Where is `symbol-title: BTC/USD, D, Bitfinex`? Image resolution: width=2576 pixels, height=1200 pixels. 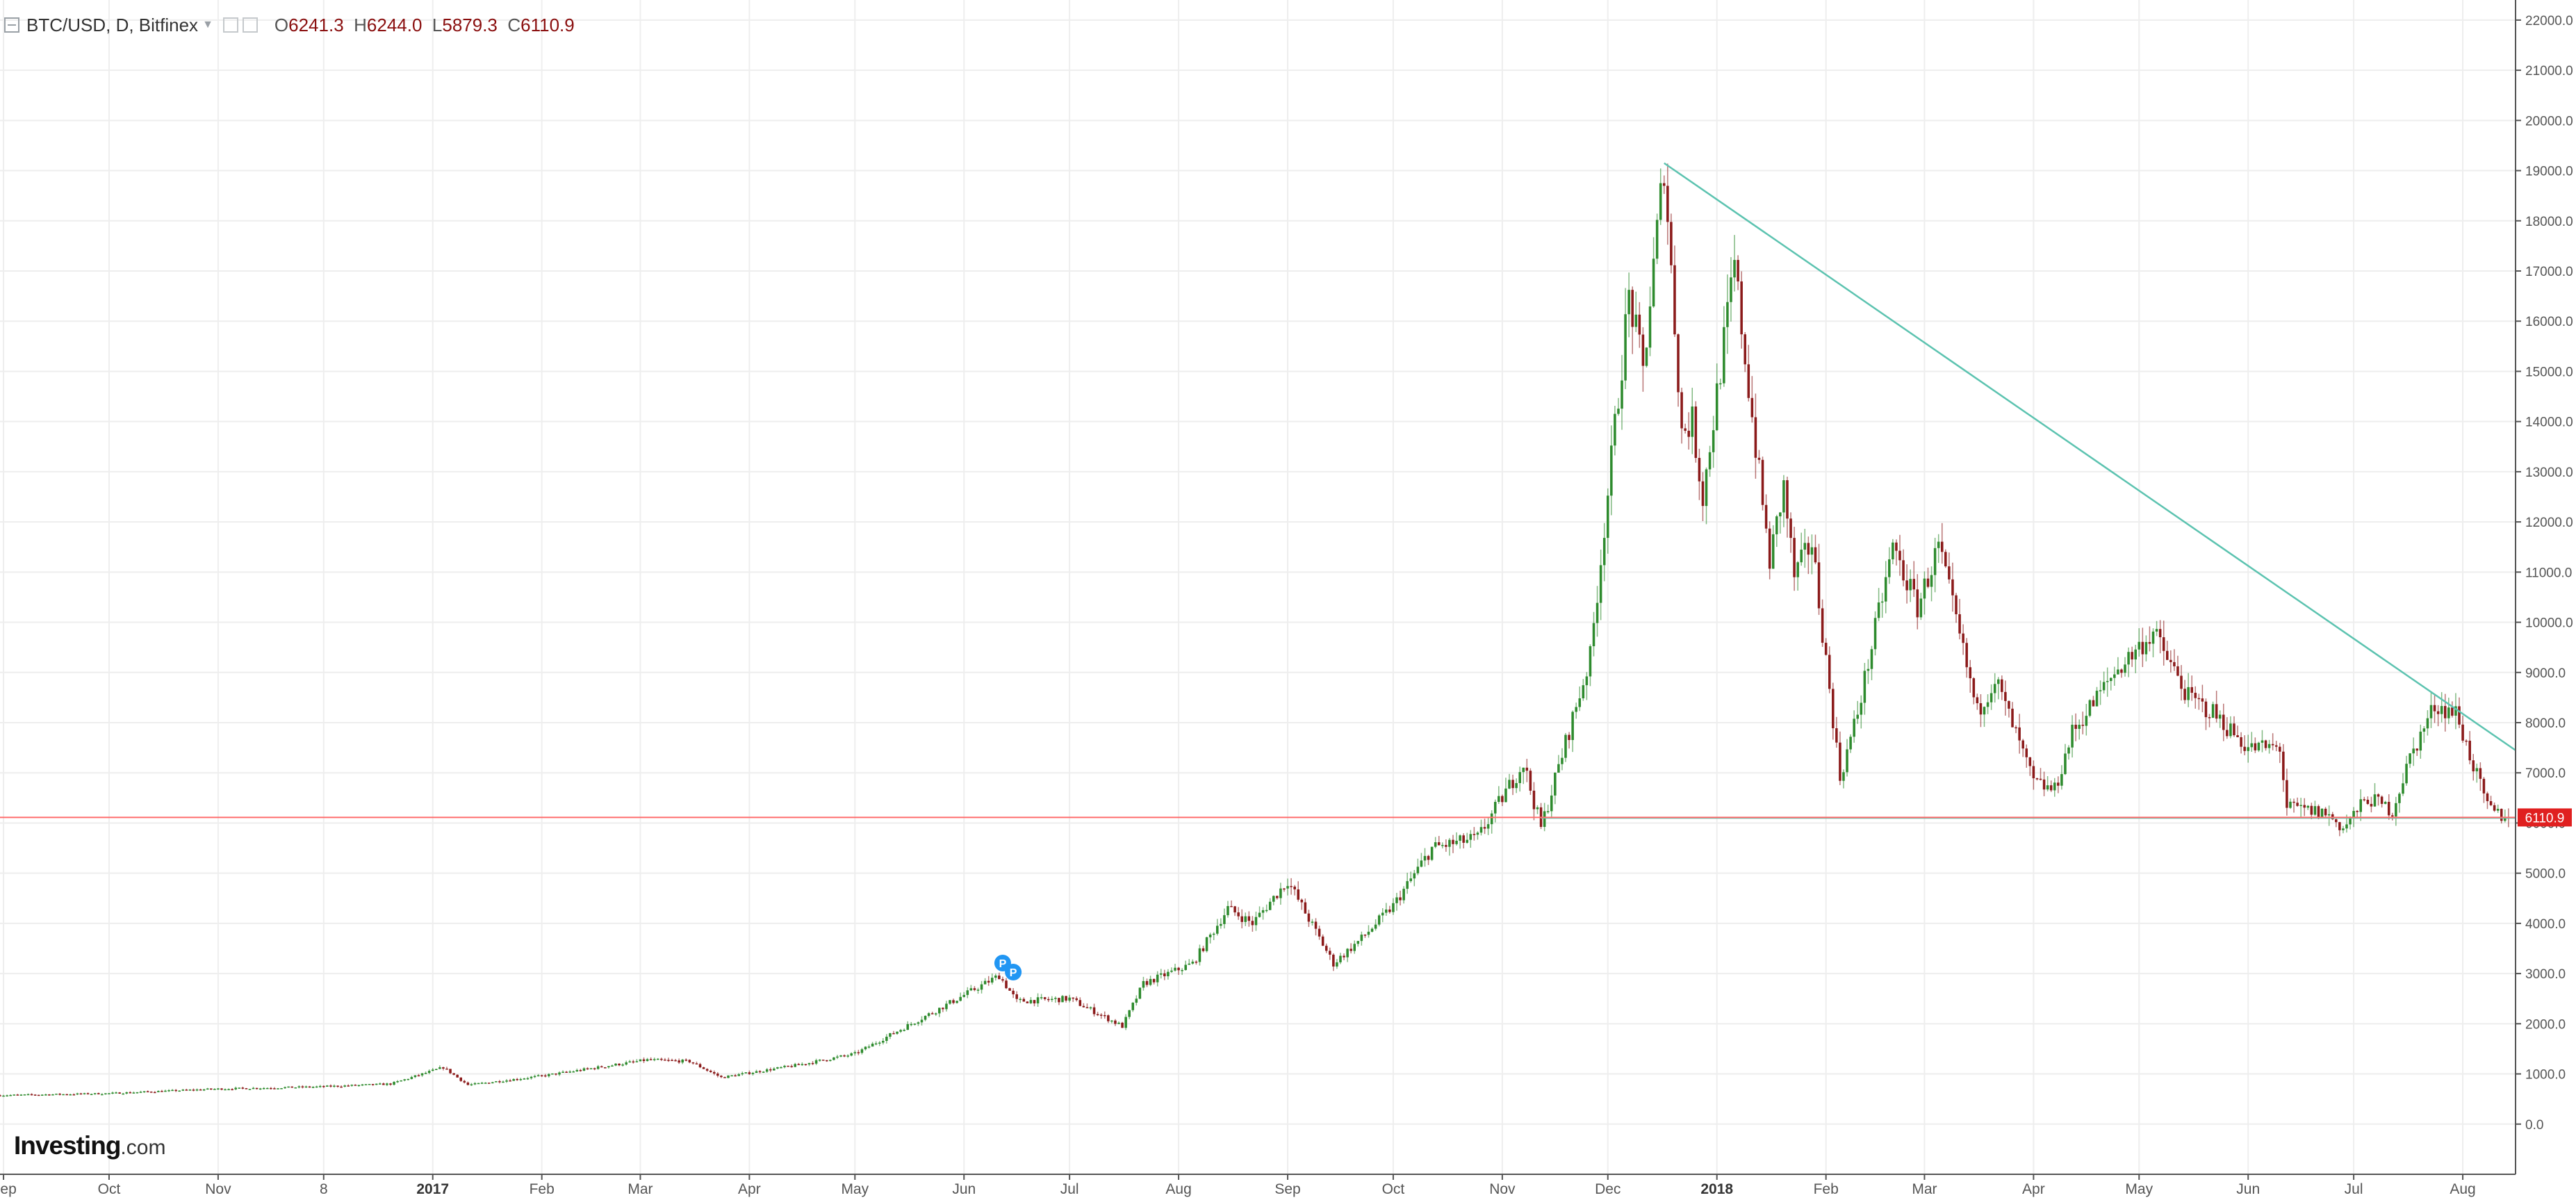 symbol-title: BTC/USD, D, Bitfinex is located at coordinates (112, 24).